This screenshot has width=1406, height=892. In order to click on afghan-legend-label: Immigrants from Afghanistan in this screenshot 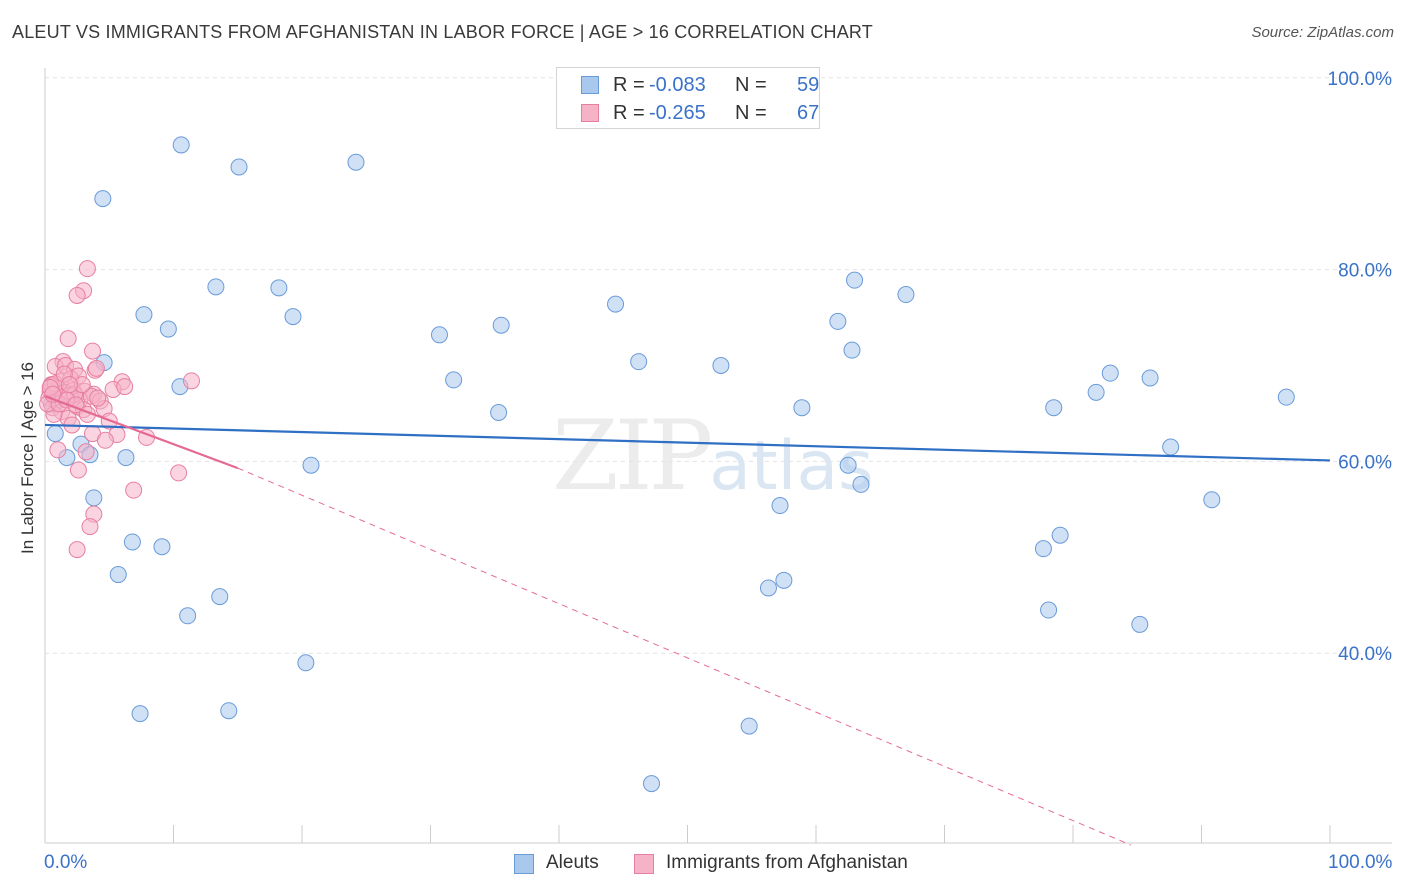, I will do `click(787, 862)`.